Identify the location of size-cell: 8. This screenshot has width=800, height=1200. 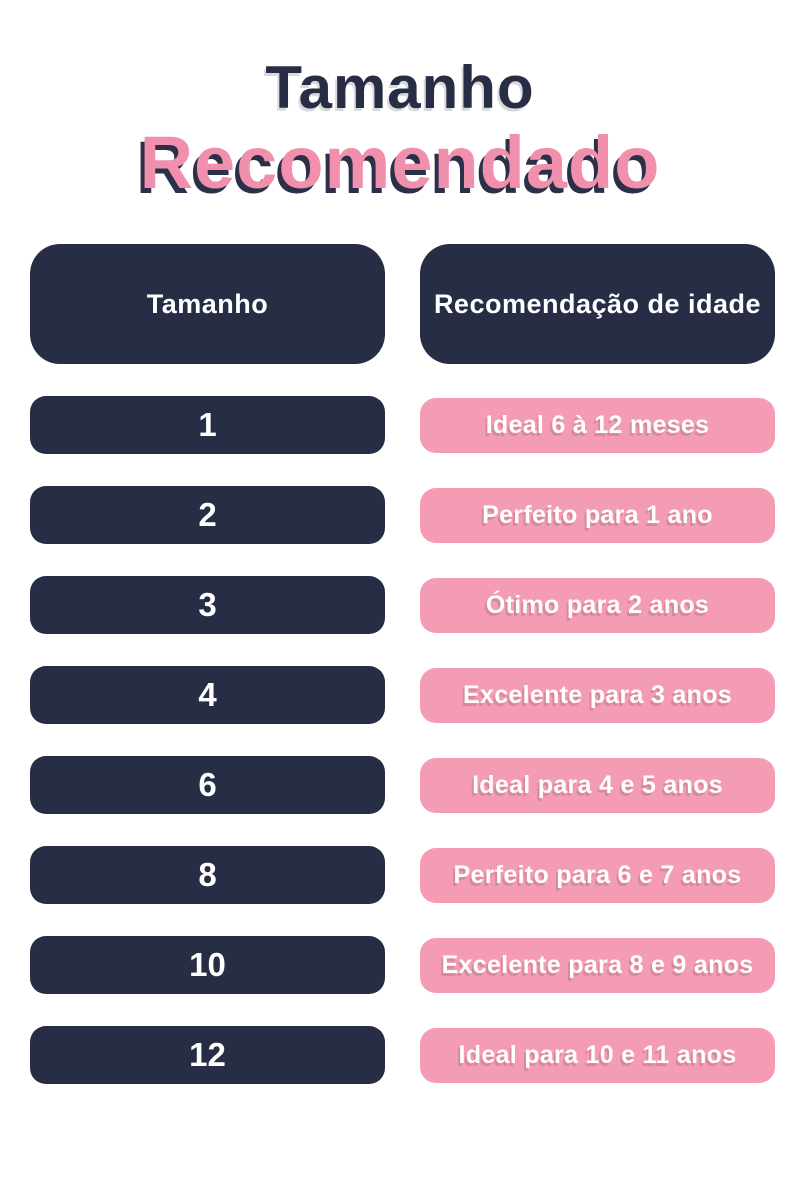
(207, 875).